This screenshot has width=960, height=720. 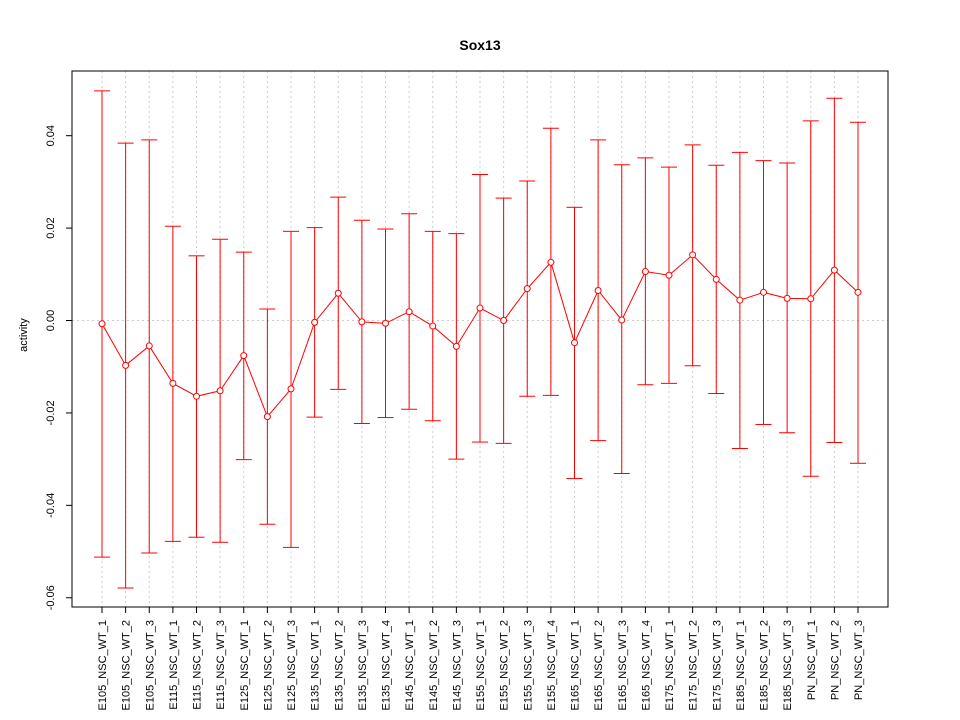 I want to click on x-tick-label: E165_NSC_WT_1, so click(x=576, y=665).